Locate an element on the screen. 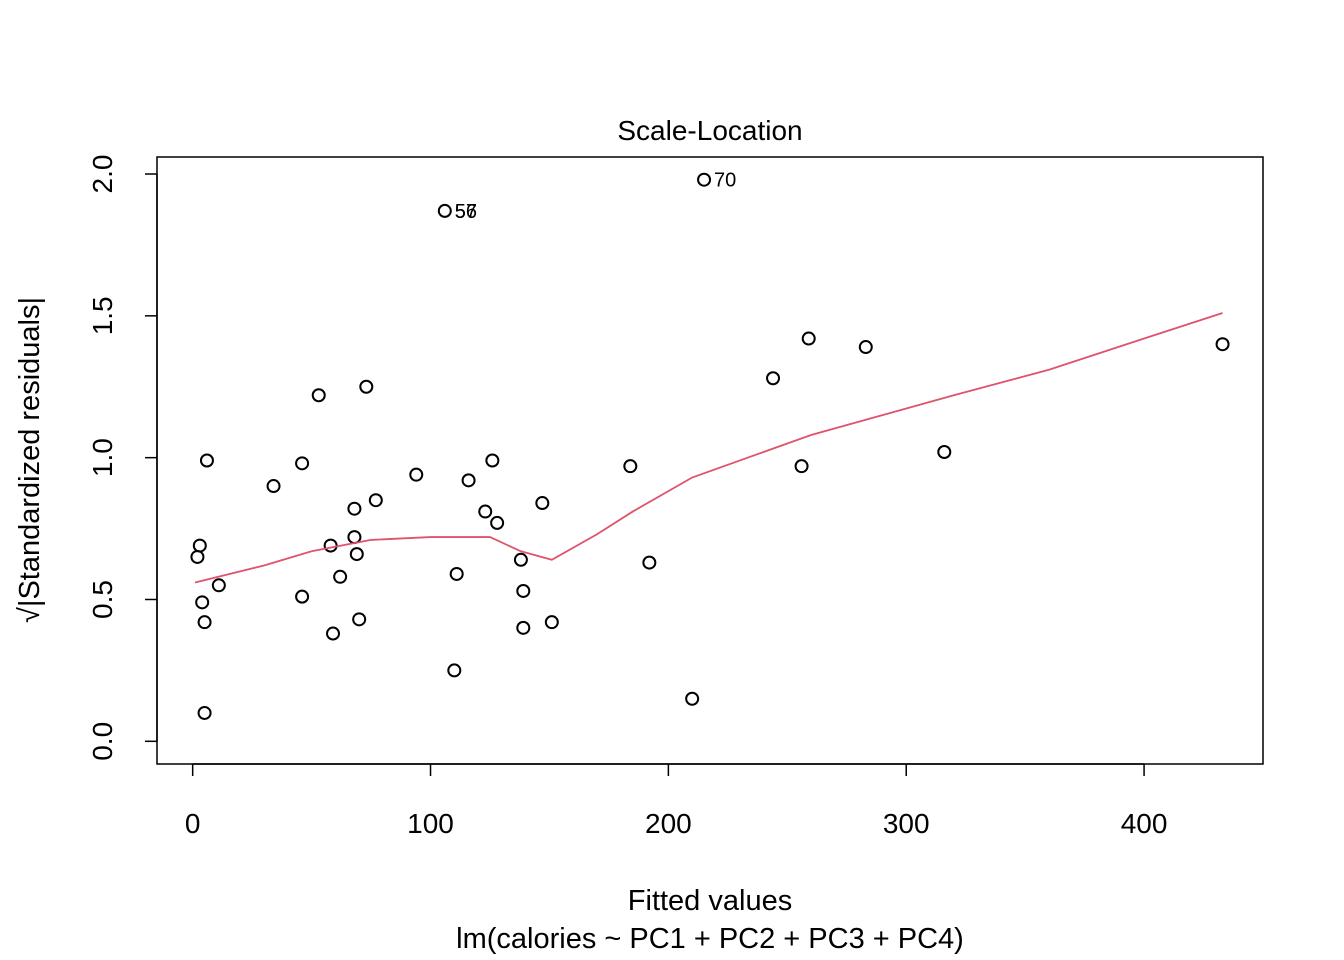 This screenshot has width=1344, height=960. y-tick-label: 0.5 is located at coordinates (102, 599).